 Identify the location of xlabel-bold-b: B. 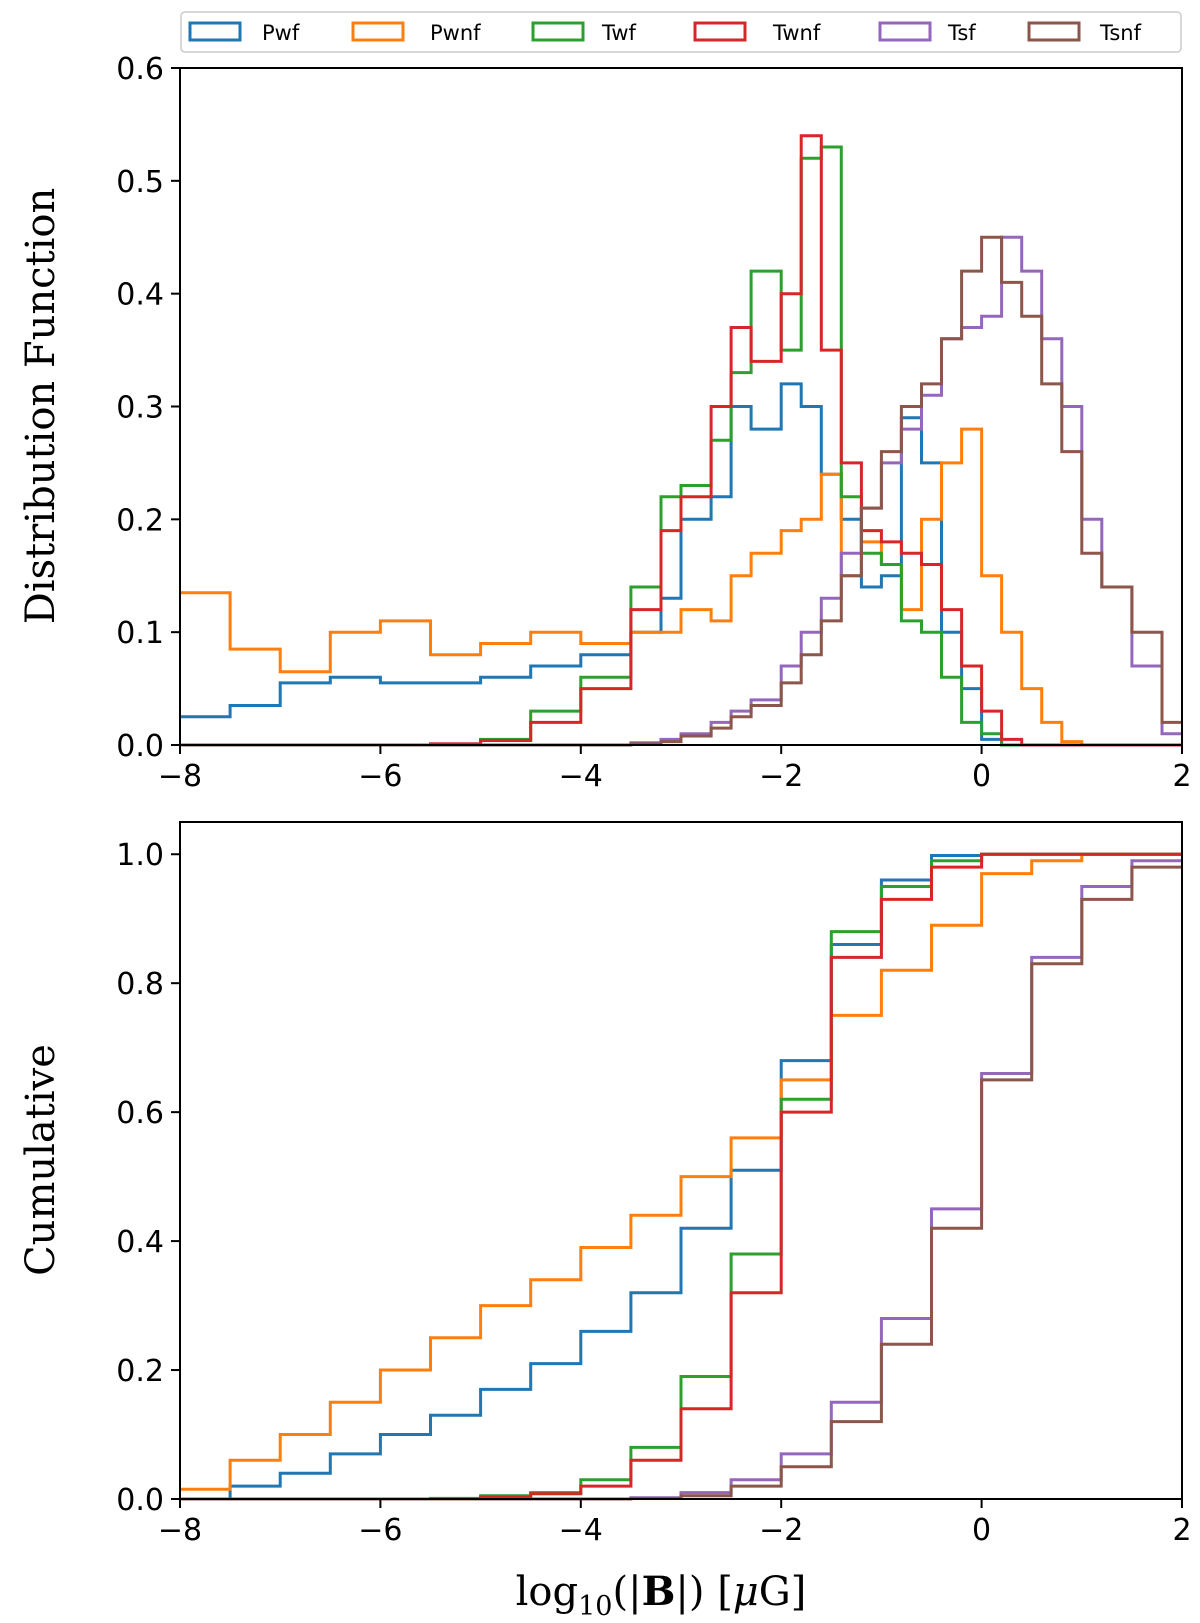
(659, 1591).